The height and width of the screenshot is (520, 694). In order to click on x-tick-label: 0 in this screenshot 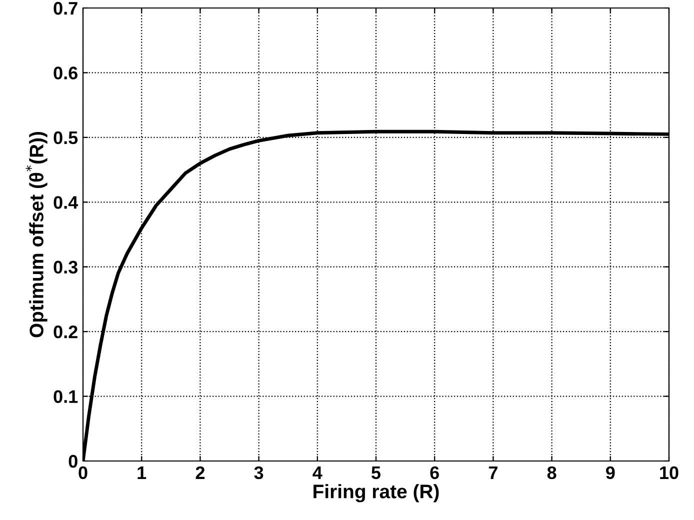, I will do `click(83, 473)`.